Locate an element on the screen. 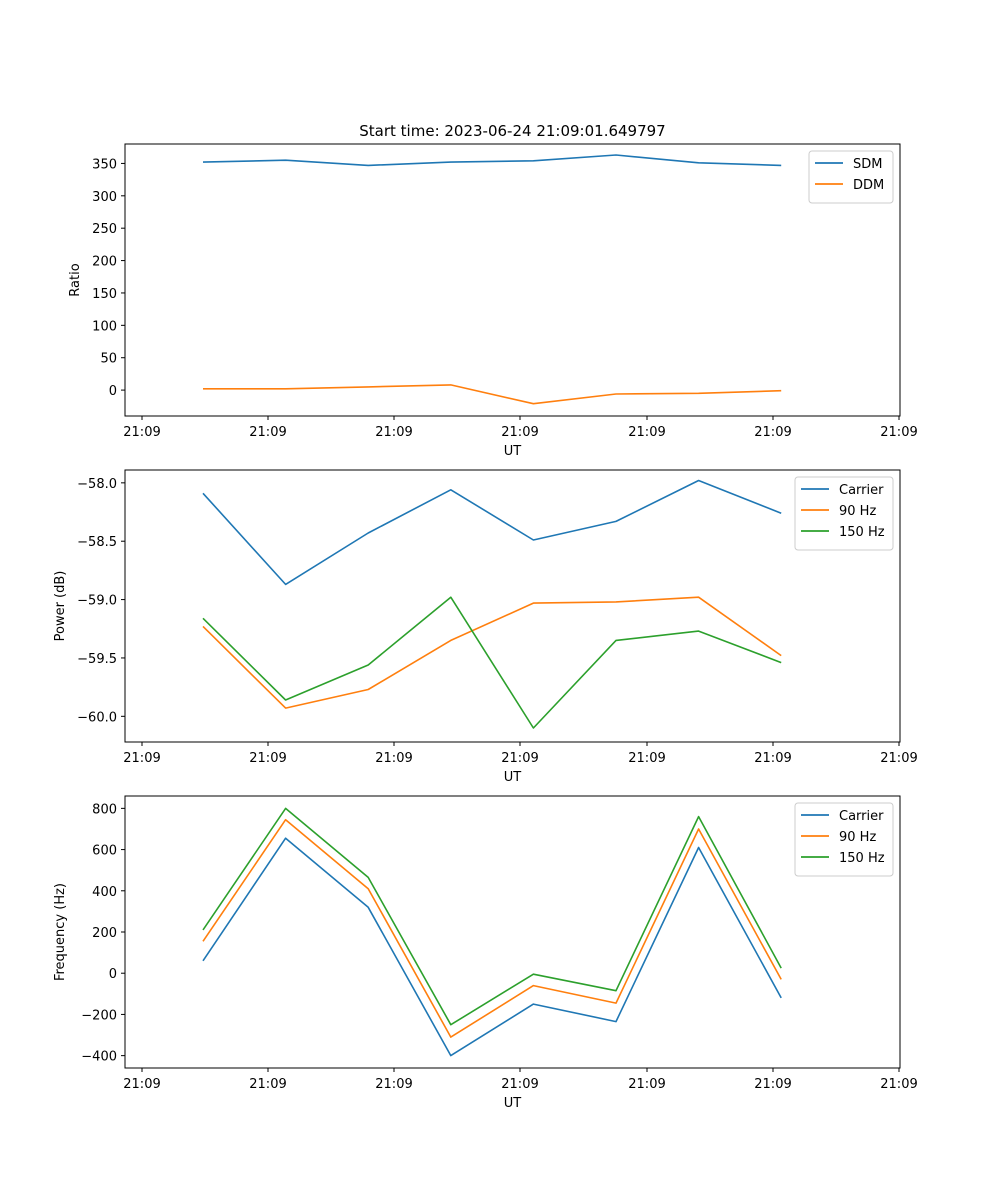 The image size is (1000, 1200). y-tick-label: −59.5 is located at coordinates (97, 659).